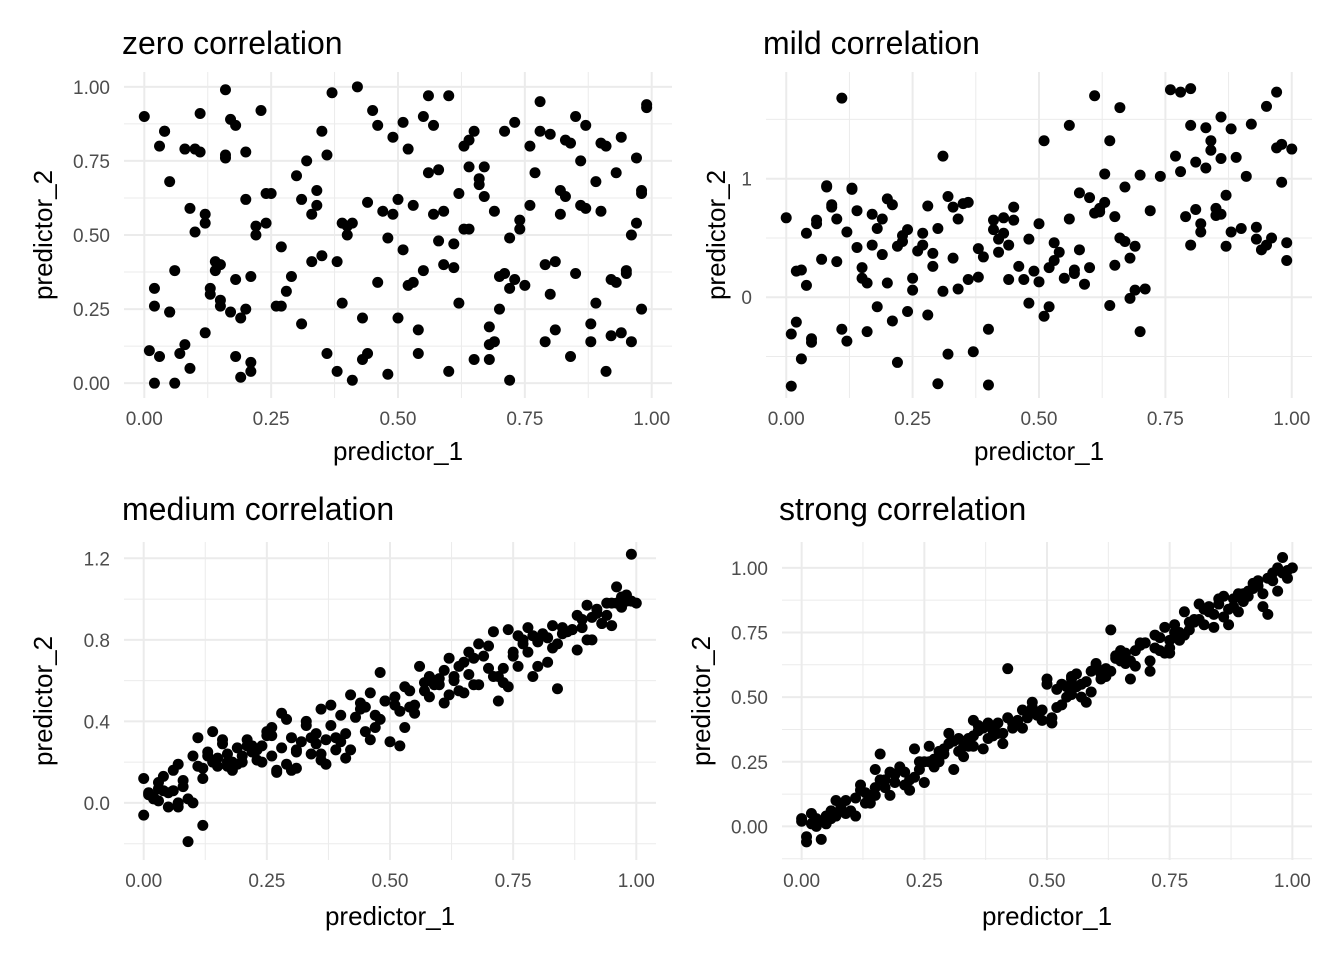  What do you see at coordinates (749, 698) in the screenshot?
I see `y-tick-label: 0.50` at bounding box center [749, 698].